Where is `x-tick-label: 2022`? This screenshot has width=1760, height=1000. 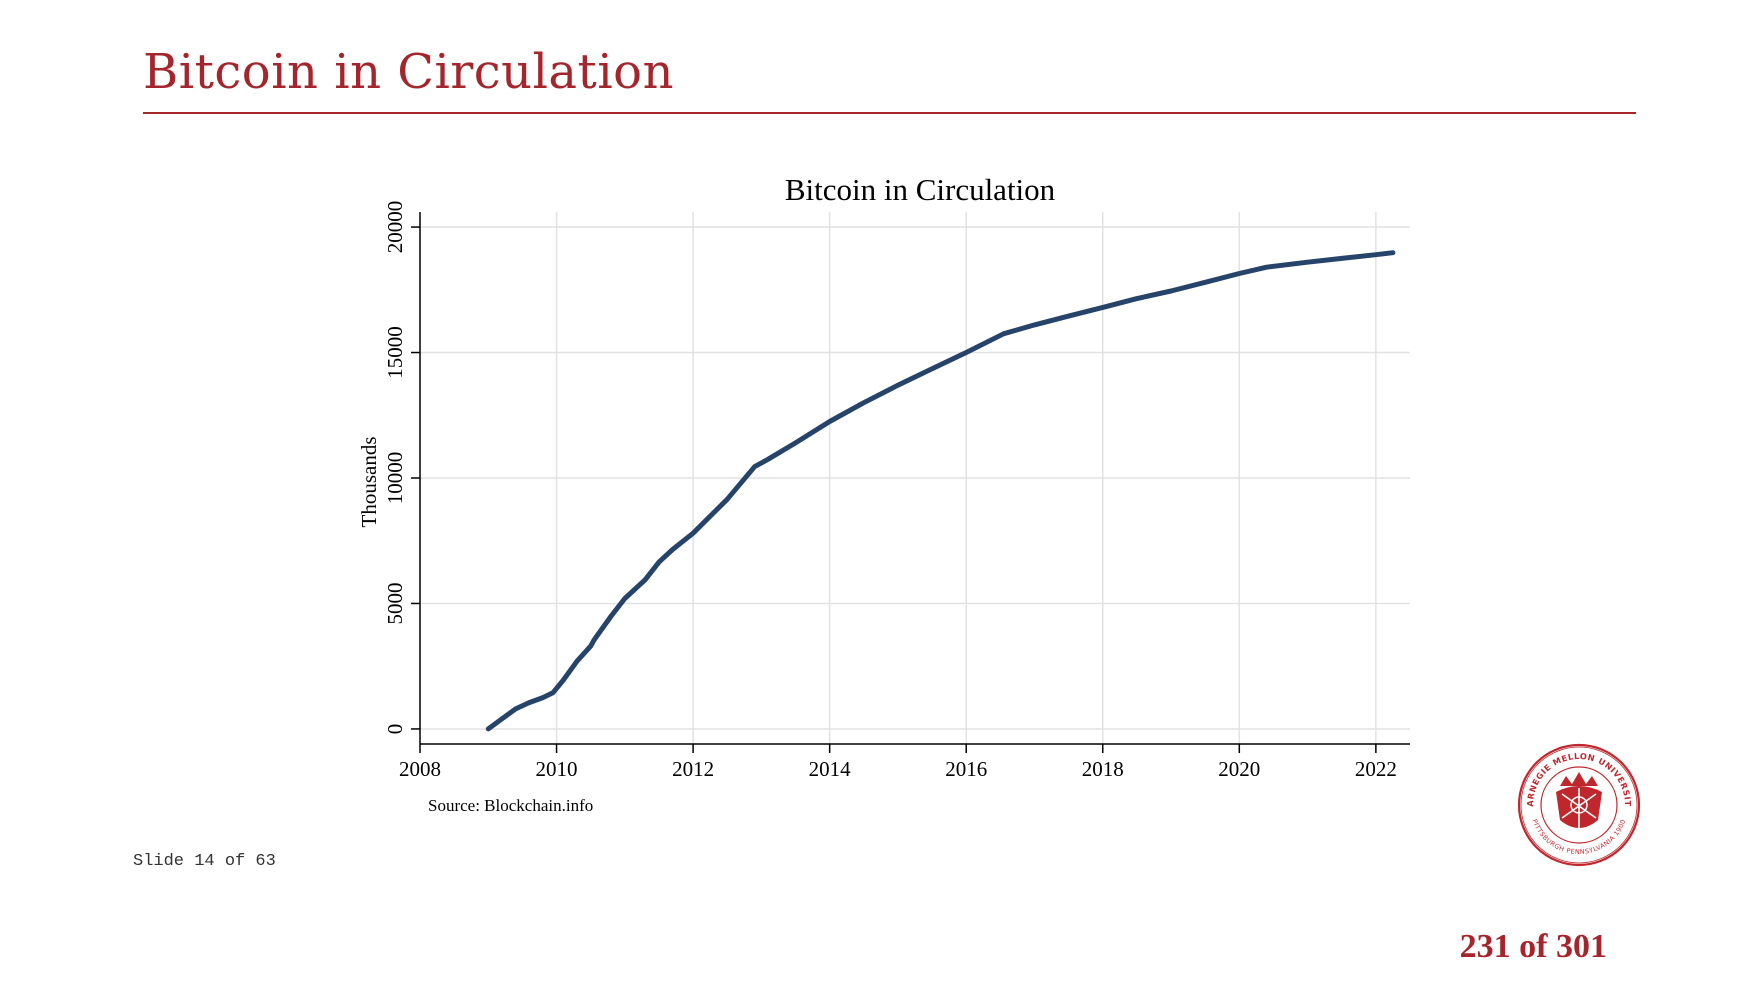
x-tick-label: 2022 is located at coordinates (1376, 769).